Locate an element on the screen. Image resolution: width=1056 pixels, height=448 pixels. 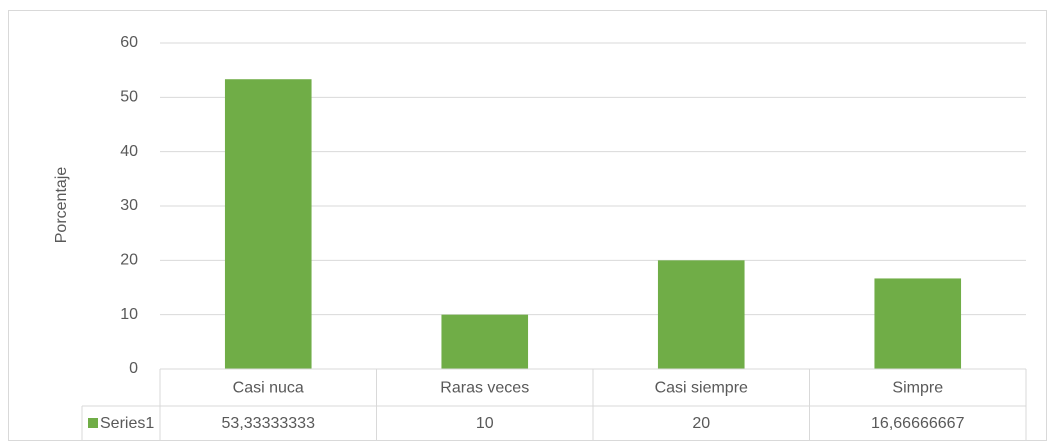
x-tick-label: Casi siempre is located at coordinates (701, 388).